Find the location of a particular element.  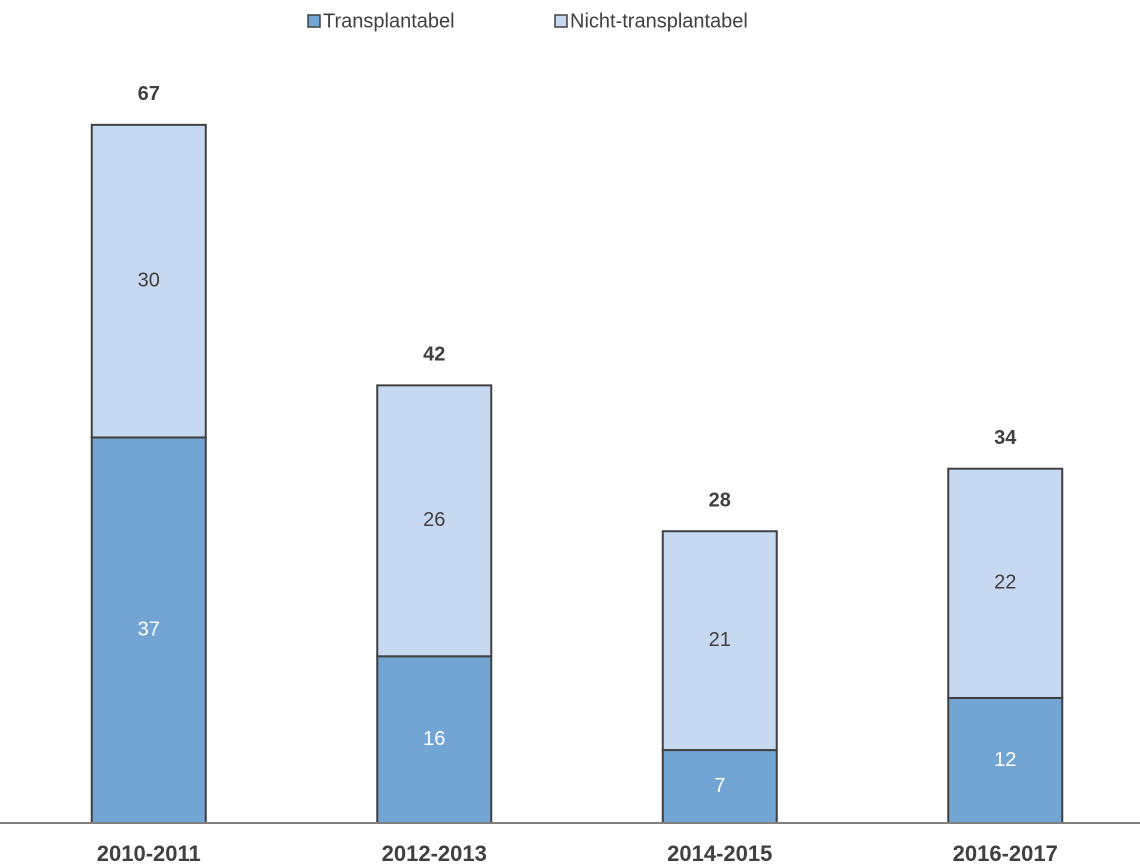

x-tick-label: 2012-2013 is located at coordinates (434, 853).